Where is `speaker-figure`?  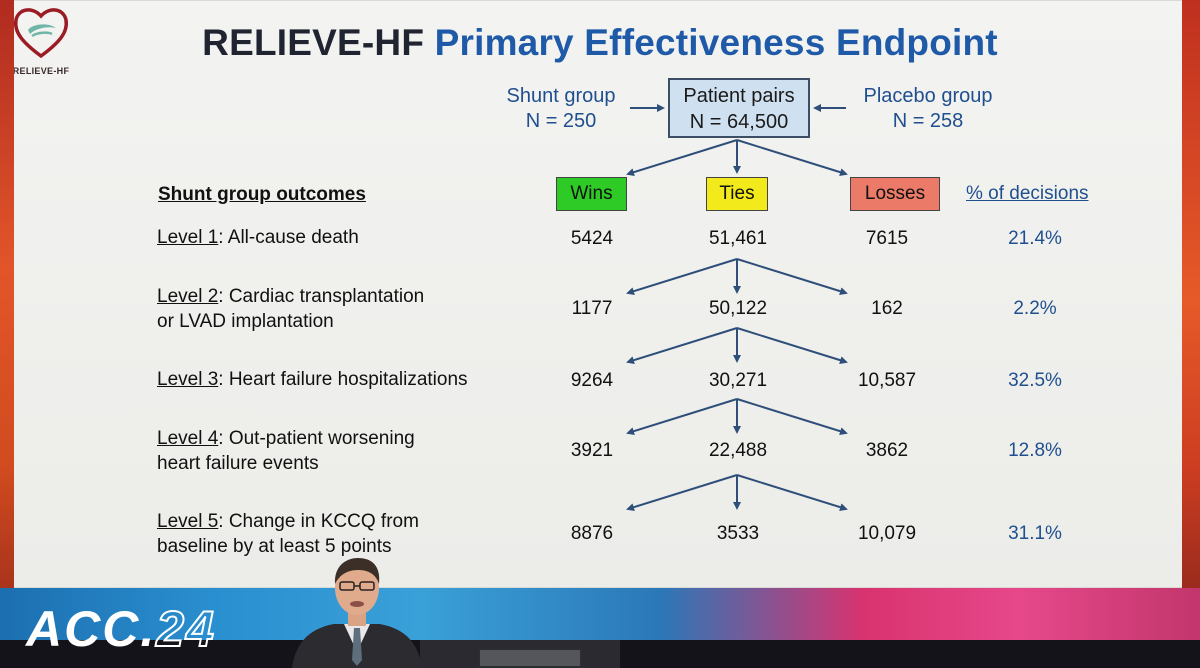 speaker-figure is located at coordinates (357, 613).